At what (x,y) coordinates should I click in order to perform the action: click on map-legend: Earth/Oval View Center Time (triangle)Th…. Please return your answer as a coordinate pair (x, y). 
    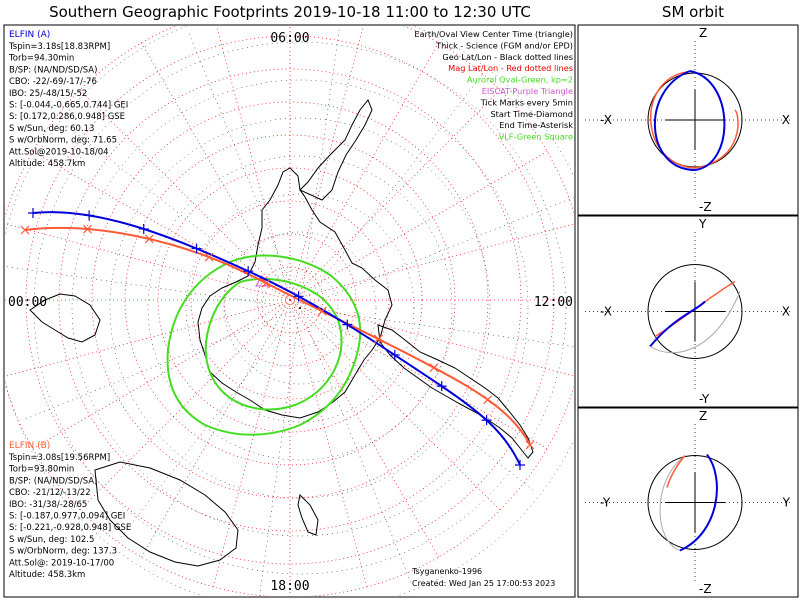
    Looking at the image, I should click on (493, 85).